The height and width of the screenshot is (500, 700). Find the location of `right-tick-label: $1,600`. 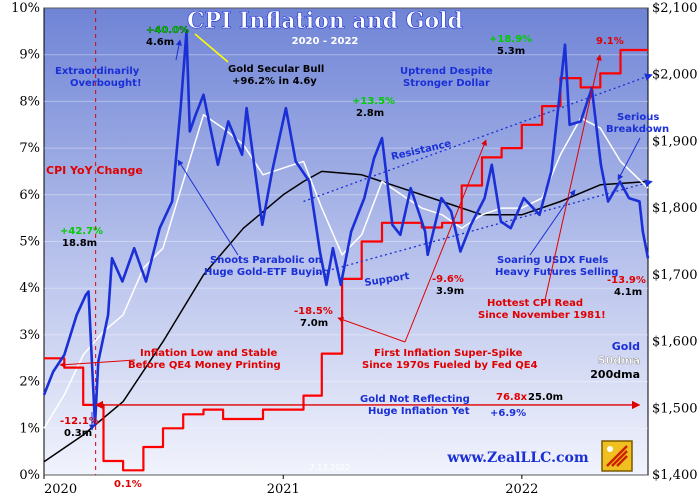

right-tick-label: $1,600 is located at coordinates (675, 342).